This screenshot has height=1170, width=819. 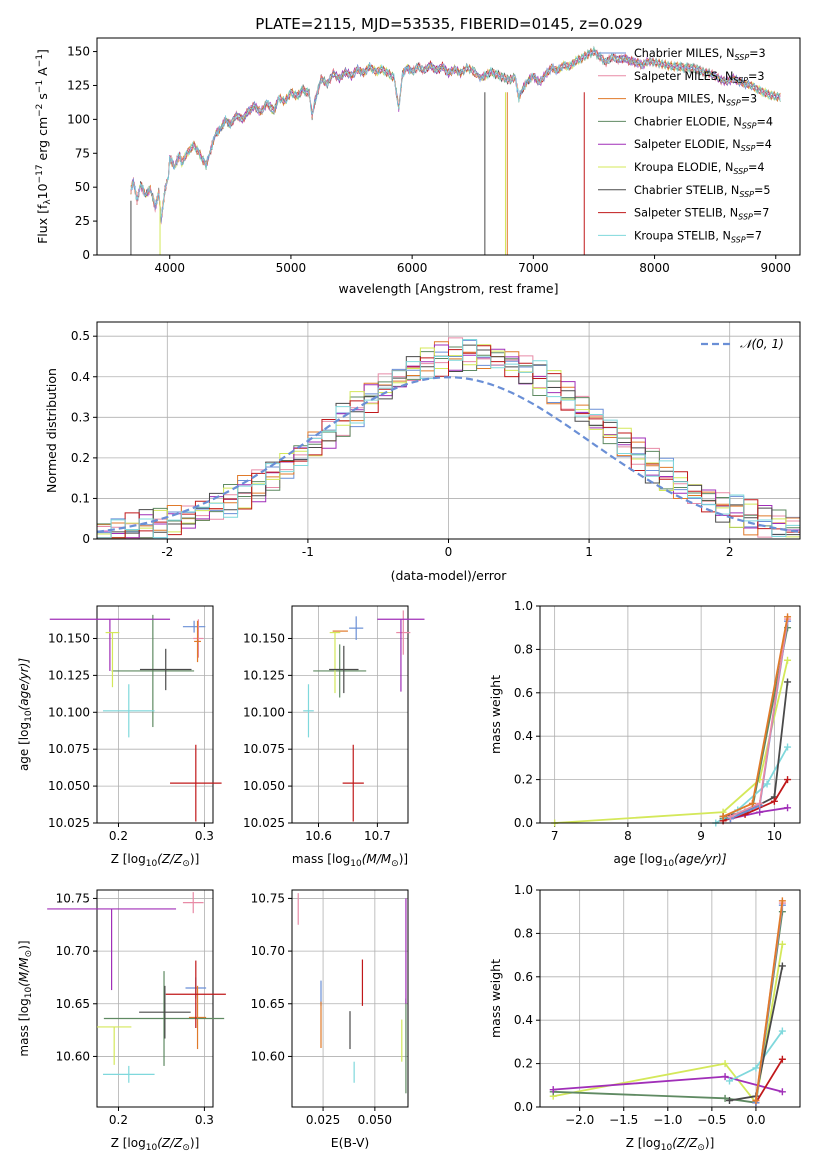 What do you see at coordinates (375, 1120) in the screenshot?
I see `x-tick-label: 0.050` at bounding box center [375, 1120].